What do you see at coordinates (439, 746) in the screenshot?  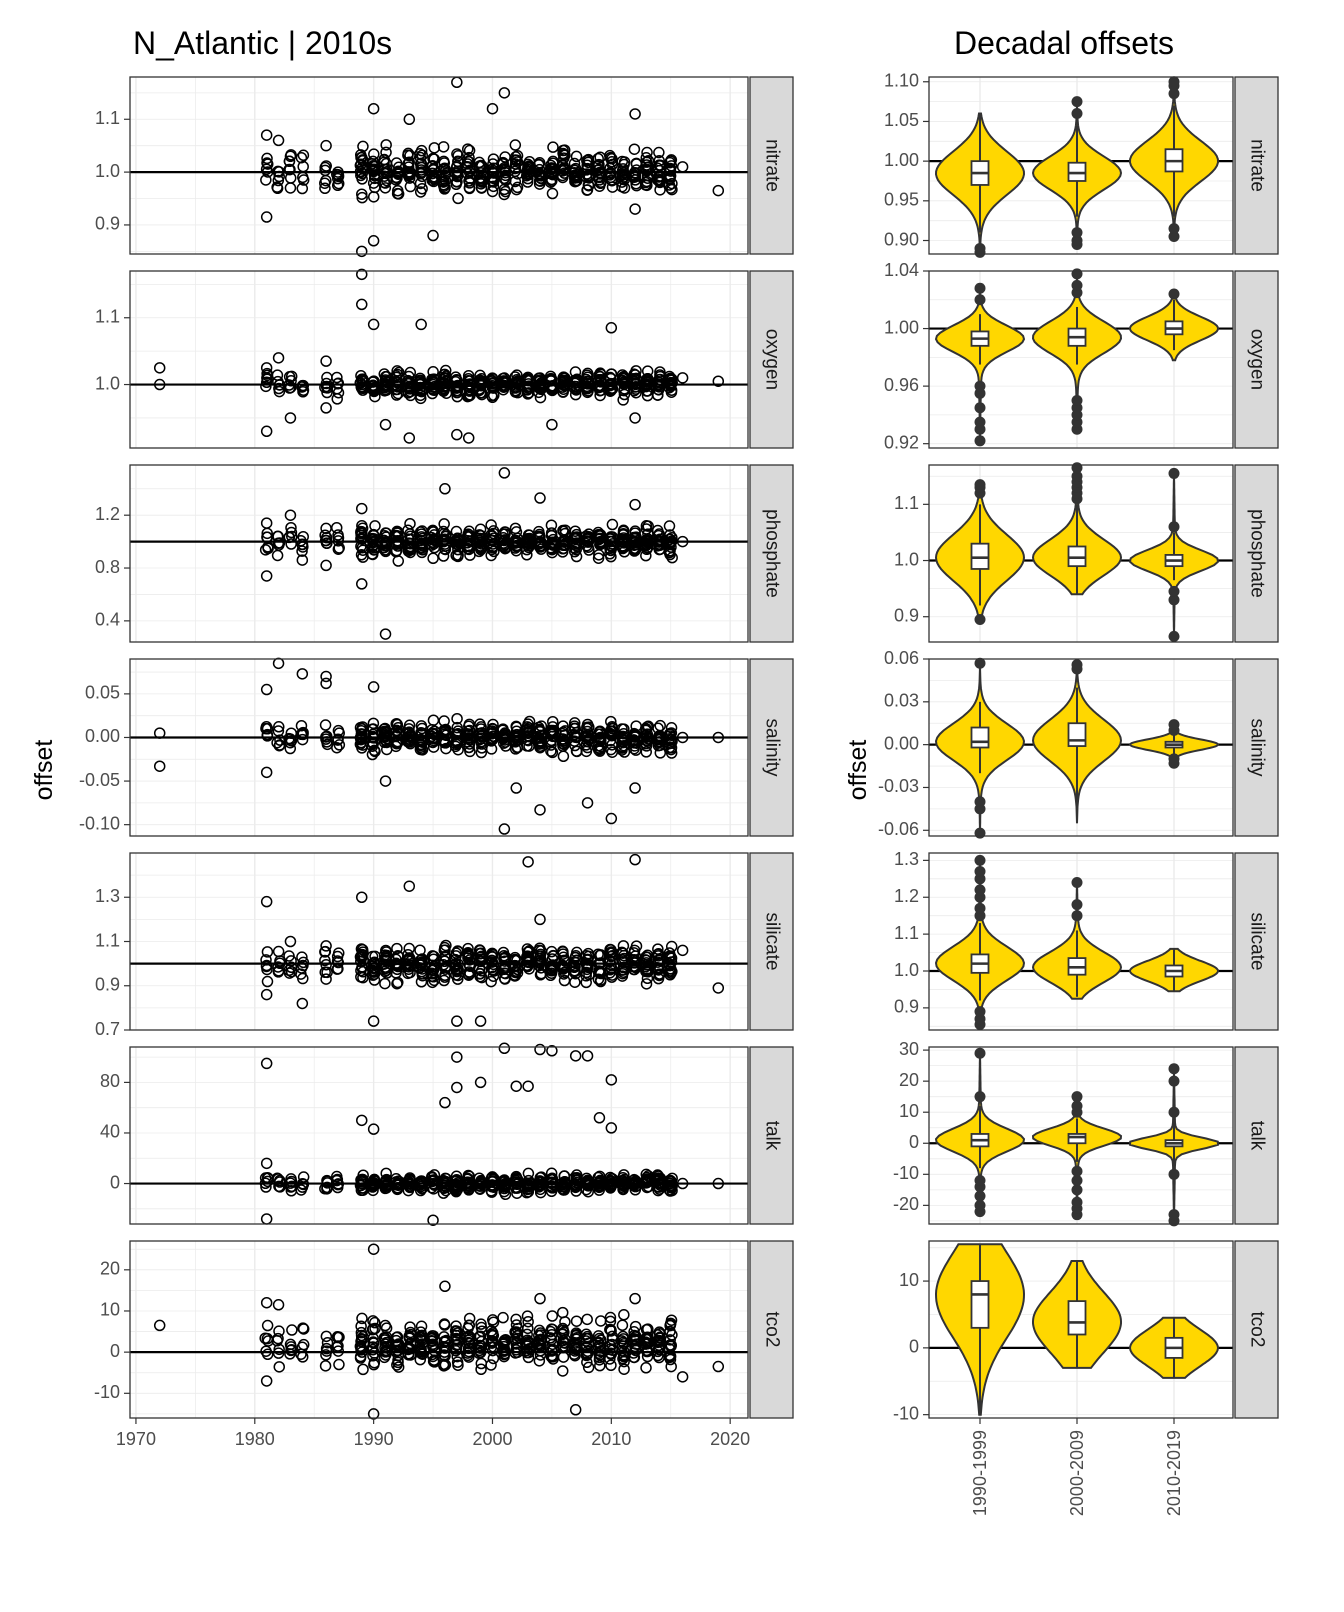 I see `point-cloud` at bounding box center [439, 746].